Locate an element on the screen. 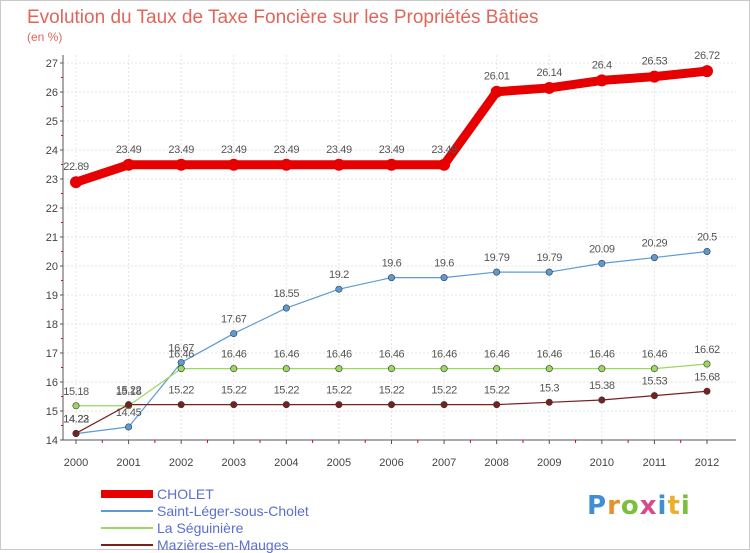 This screenshot has height=553, width=750. y-tick-label: 24 is located at coordinates (52, 151).